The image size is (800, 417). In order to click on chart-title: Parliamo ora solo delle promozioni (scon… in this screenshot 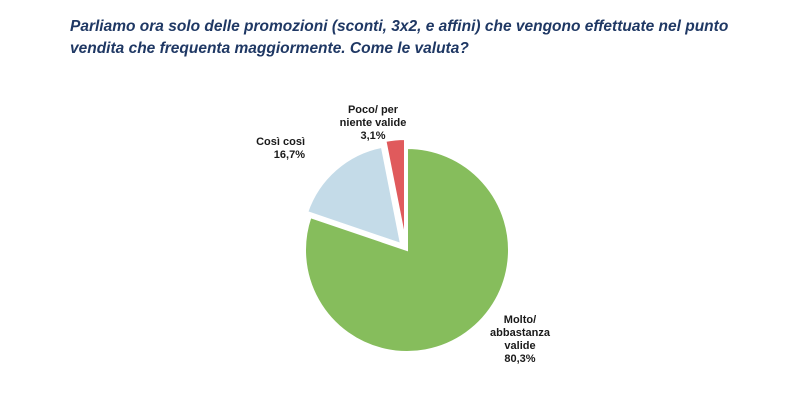, I will do `click(399, 37)`.